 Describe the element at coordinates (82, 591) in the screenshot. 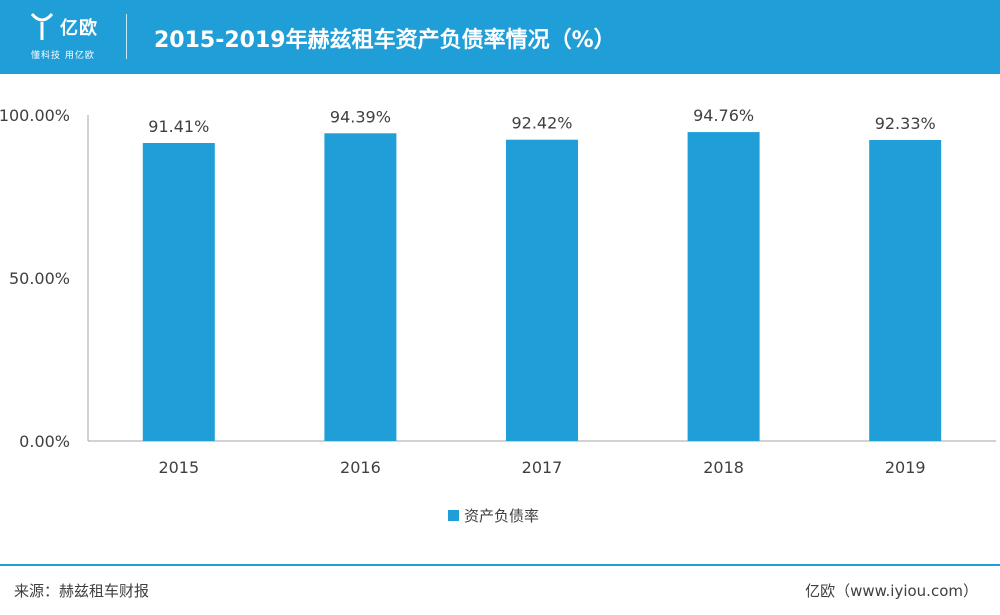

I see `source-note: 来源：赫兹租车财报` at that location.